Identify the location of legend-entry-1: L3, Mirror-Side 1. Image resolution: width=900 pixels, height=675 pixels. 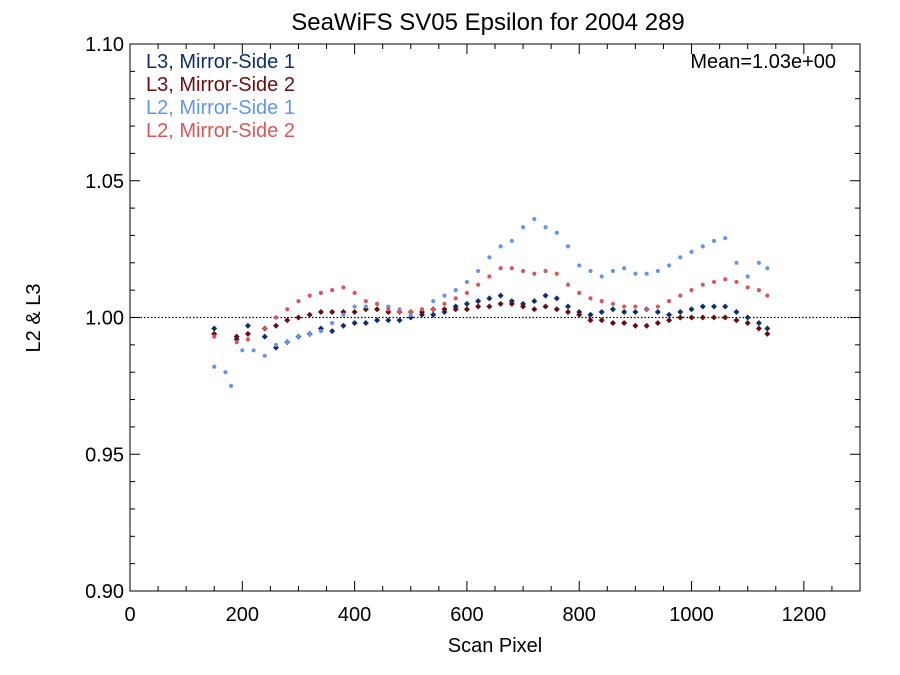
(220, 62).